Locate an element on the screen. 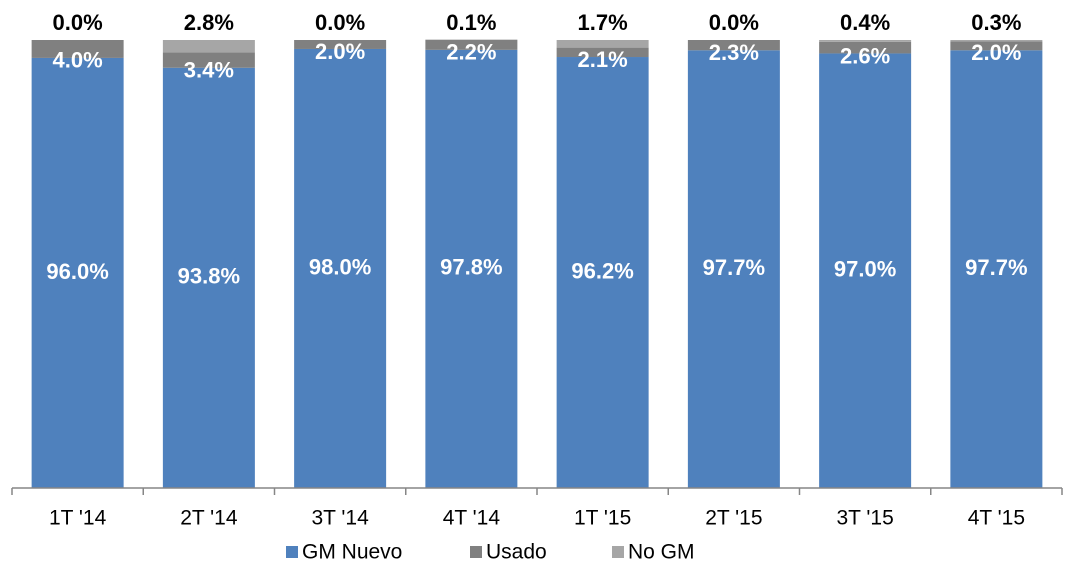 The image size is (1065, 569). value-label: 0.3% is located at coordinates (996, 22).